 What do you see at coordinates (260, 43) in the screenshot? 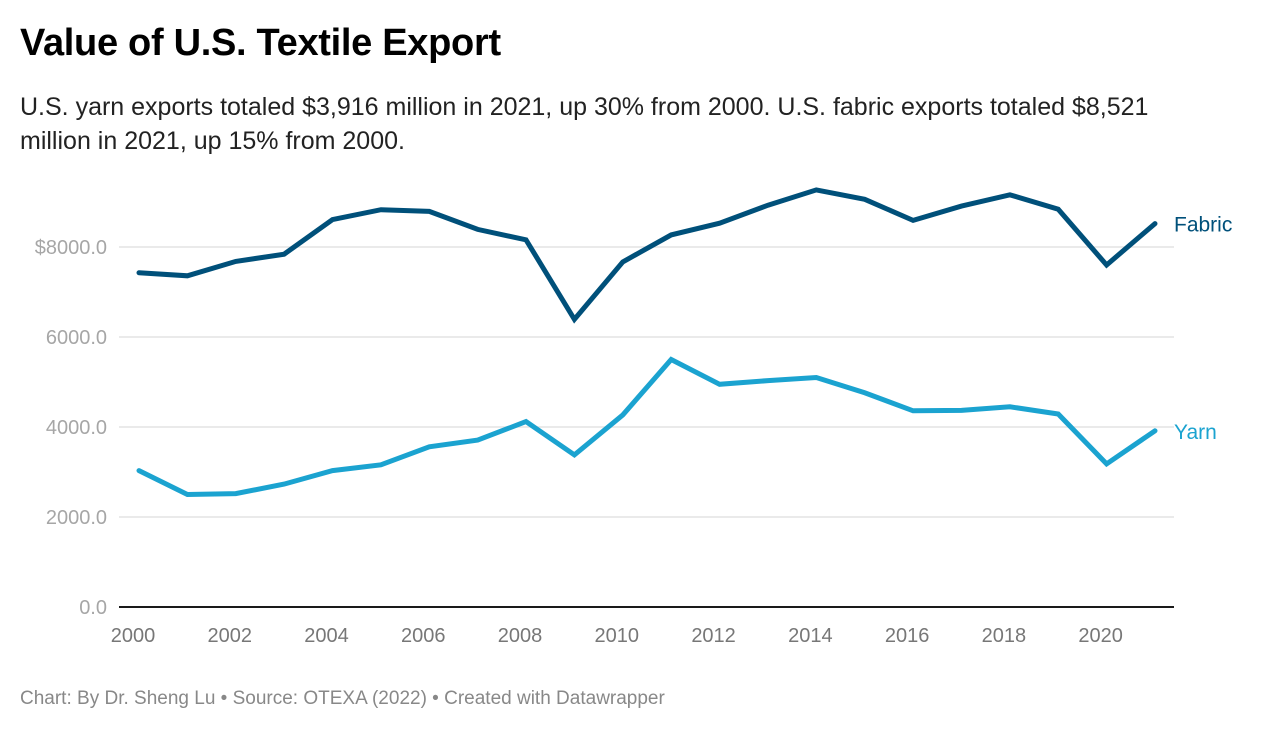
I see `chart-title: Value of U.S. Textile Export` at bounding box center [260, 43].